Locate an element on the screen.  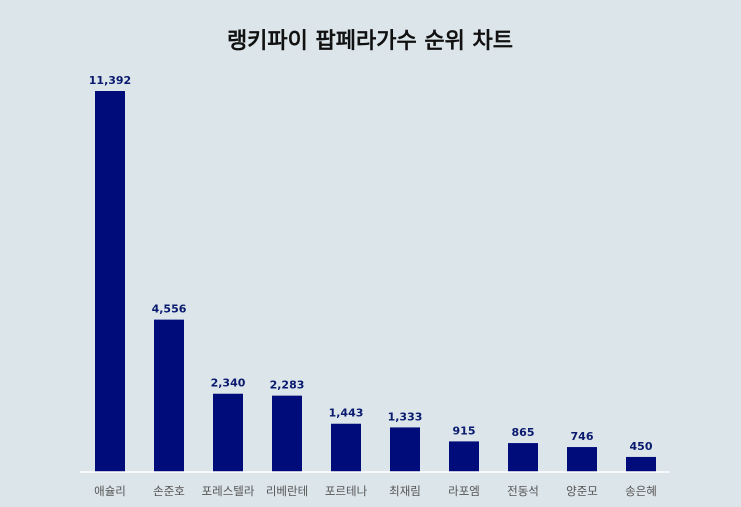
category-label-2: 손준호 is located at coordinates (169, 491).